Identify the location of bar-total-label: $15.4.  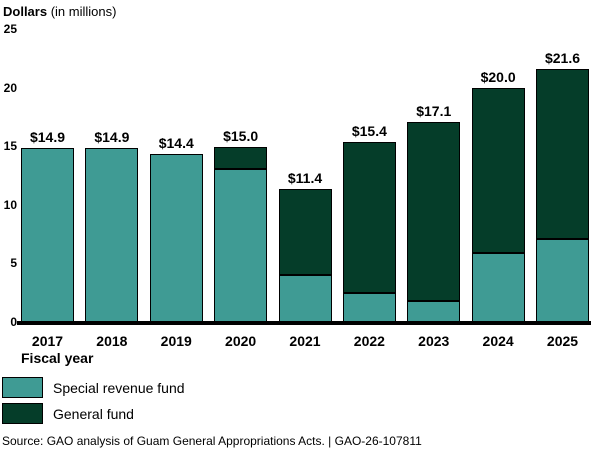
(369, 130).